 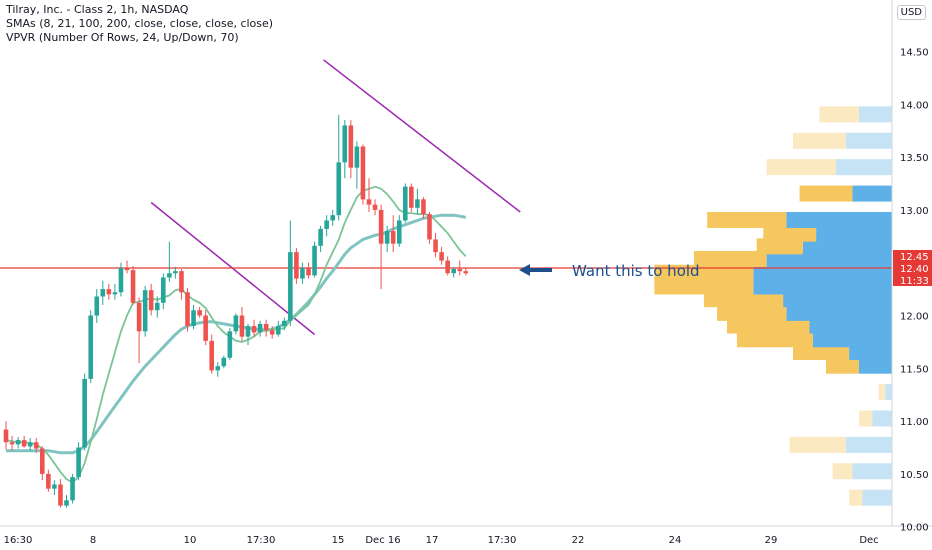 What do you see at coordinates (914, 317) in the screenshot?
I see `price-tick-5: 12.00` at bounding box center [914, 317].